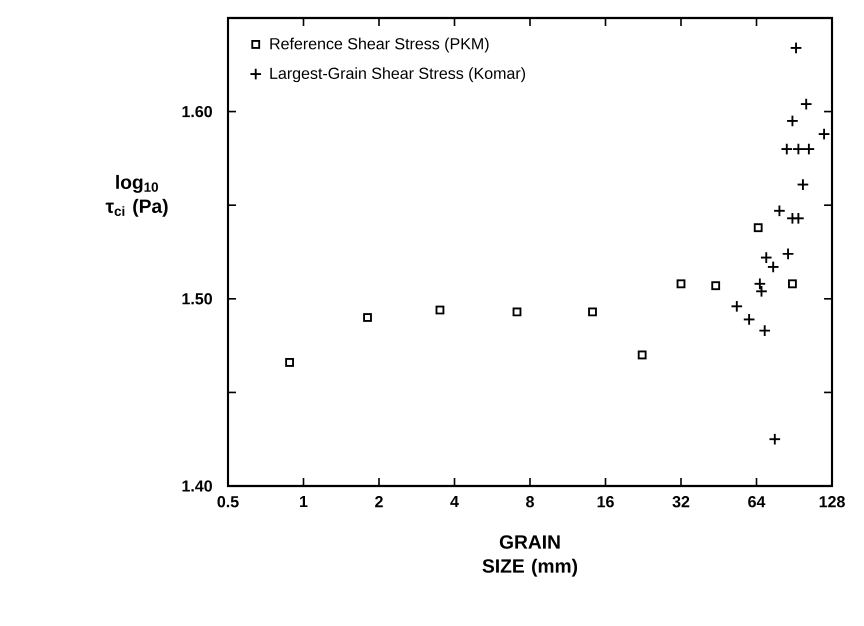 The image size is (864, 626). Describe the element at coordinates (197, 298) in the screenshot. I see `y-tick-label: 1.50` at that location.